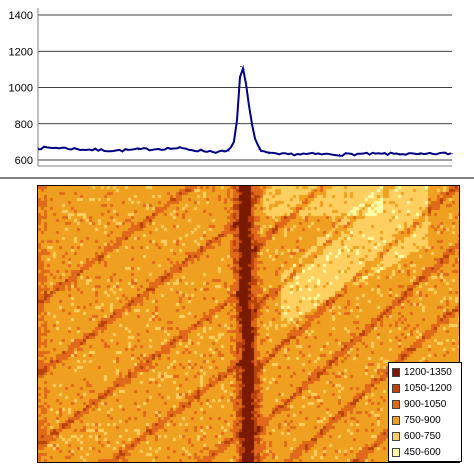 The height and width of the screenshot is (473, 474). Describe the element at coordinates (428, 372) in the screenshot. I see `legend-label-1200-1350: 1200-1350` at that location.